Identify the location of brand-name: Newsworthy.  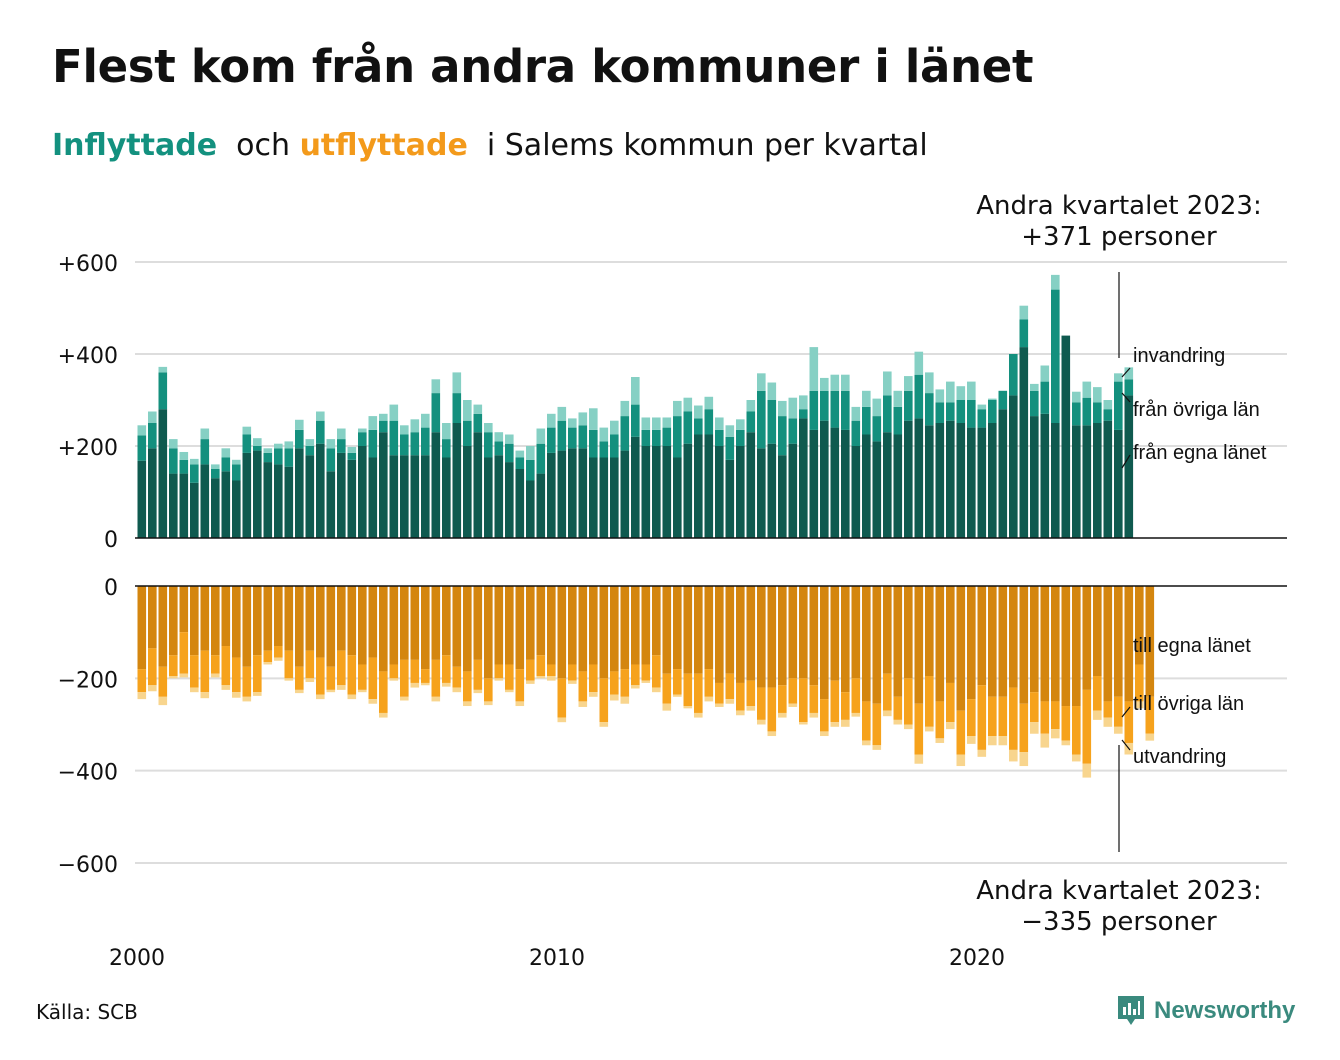
(1225, 1010).